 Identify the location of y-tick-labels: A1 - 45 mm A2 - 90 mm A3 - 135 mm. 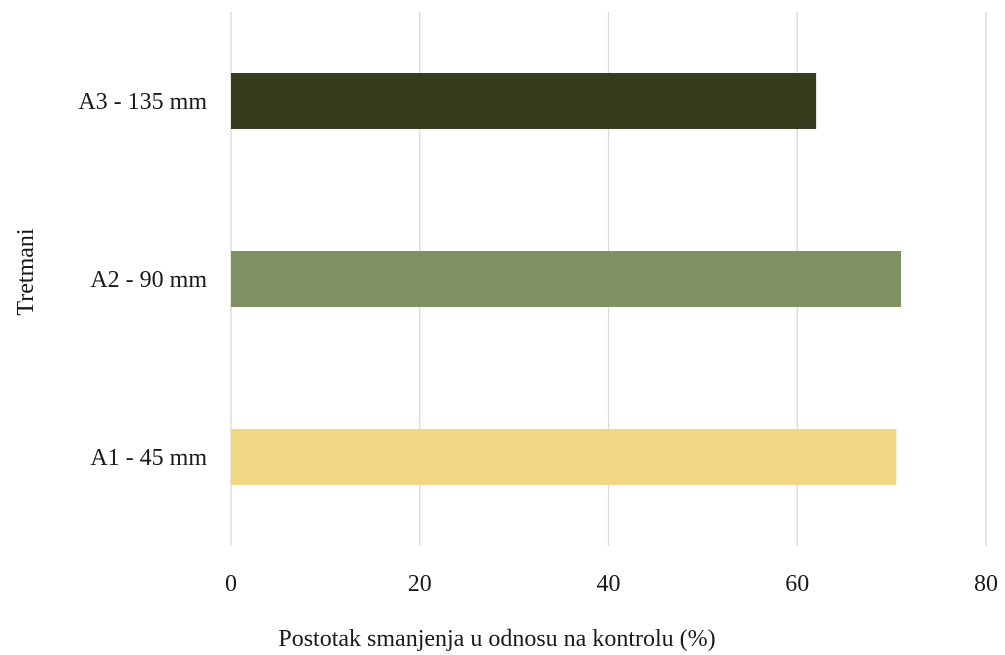
(142, 280).